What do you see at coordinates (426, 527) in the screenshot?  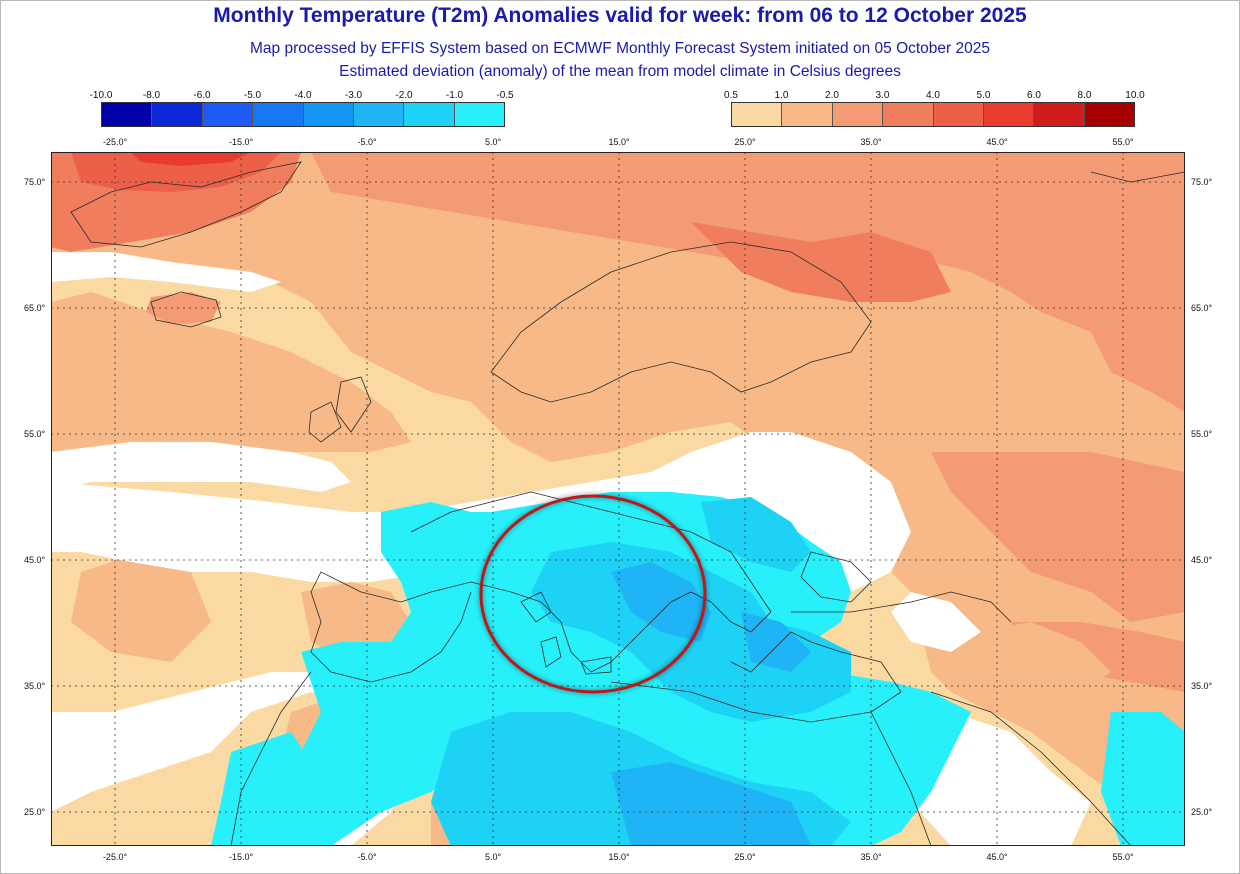 I see `anomaly-zone-cold-france` at bounding box center [426, 527].